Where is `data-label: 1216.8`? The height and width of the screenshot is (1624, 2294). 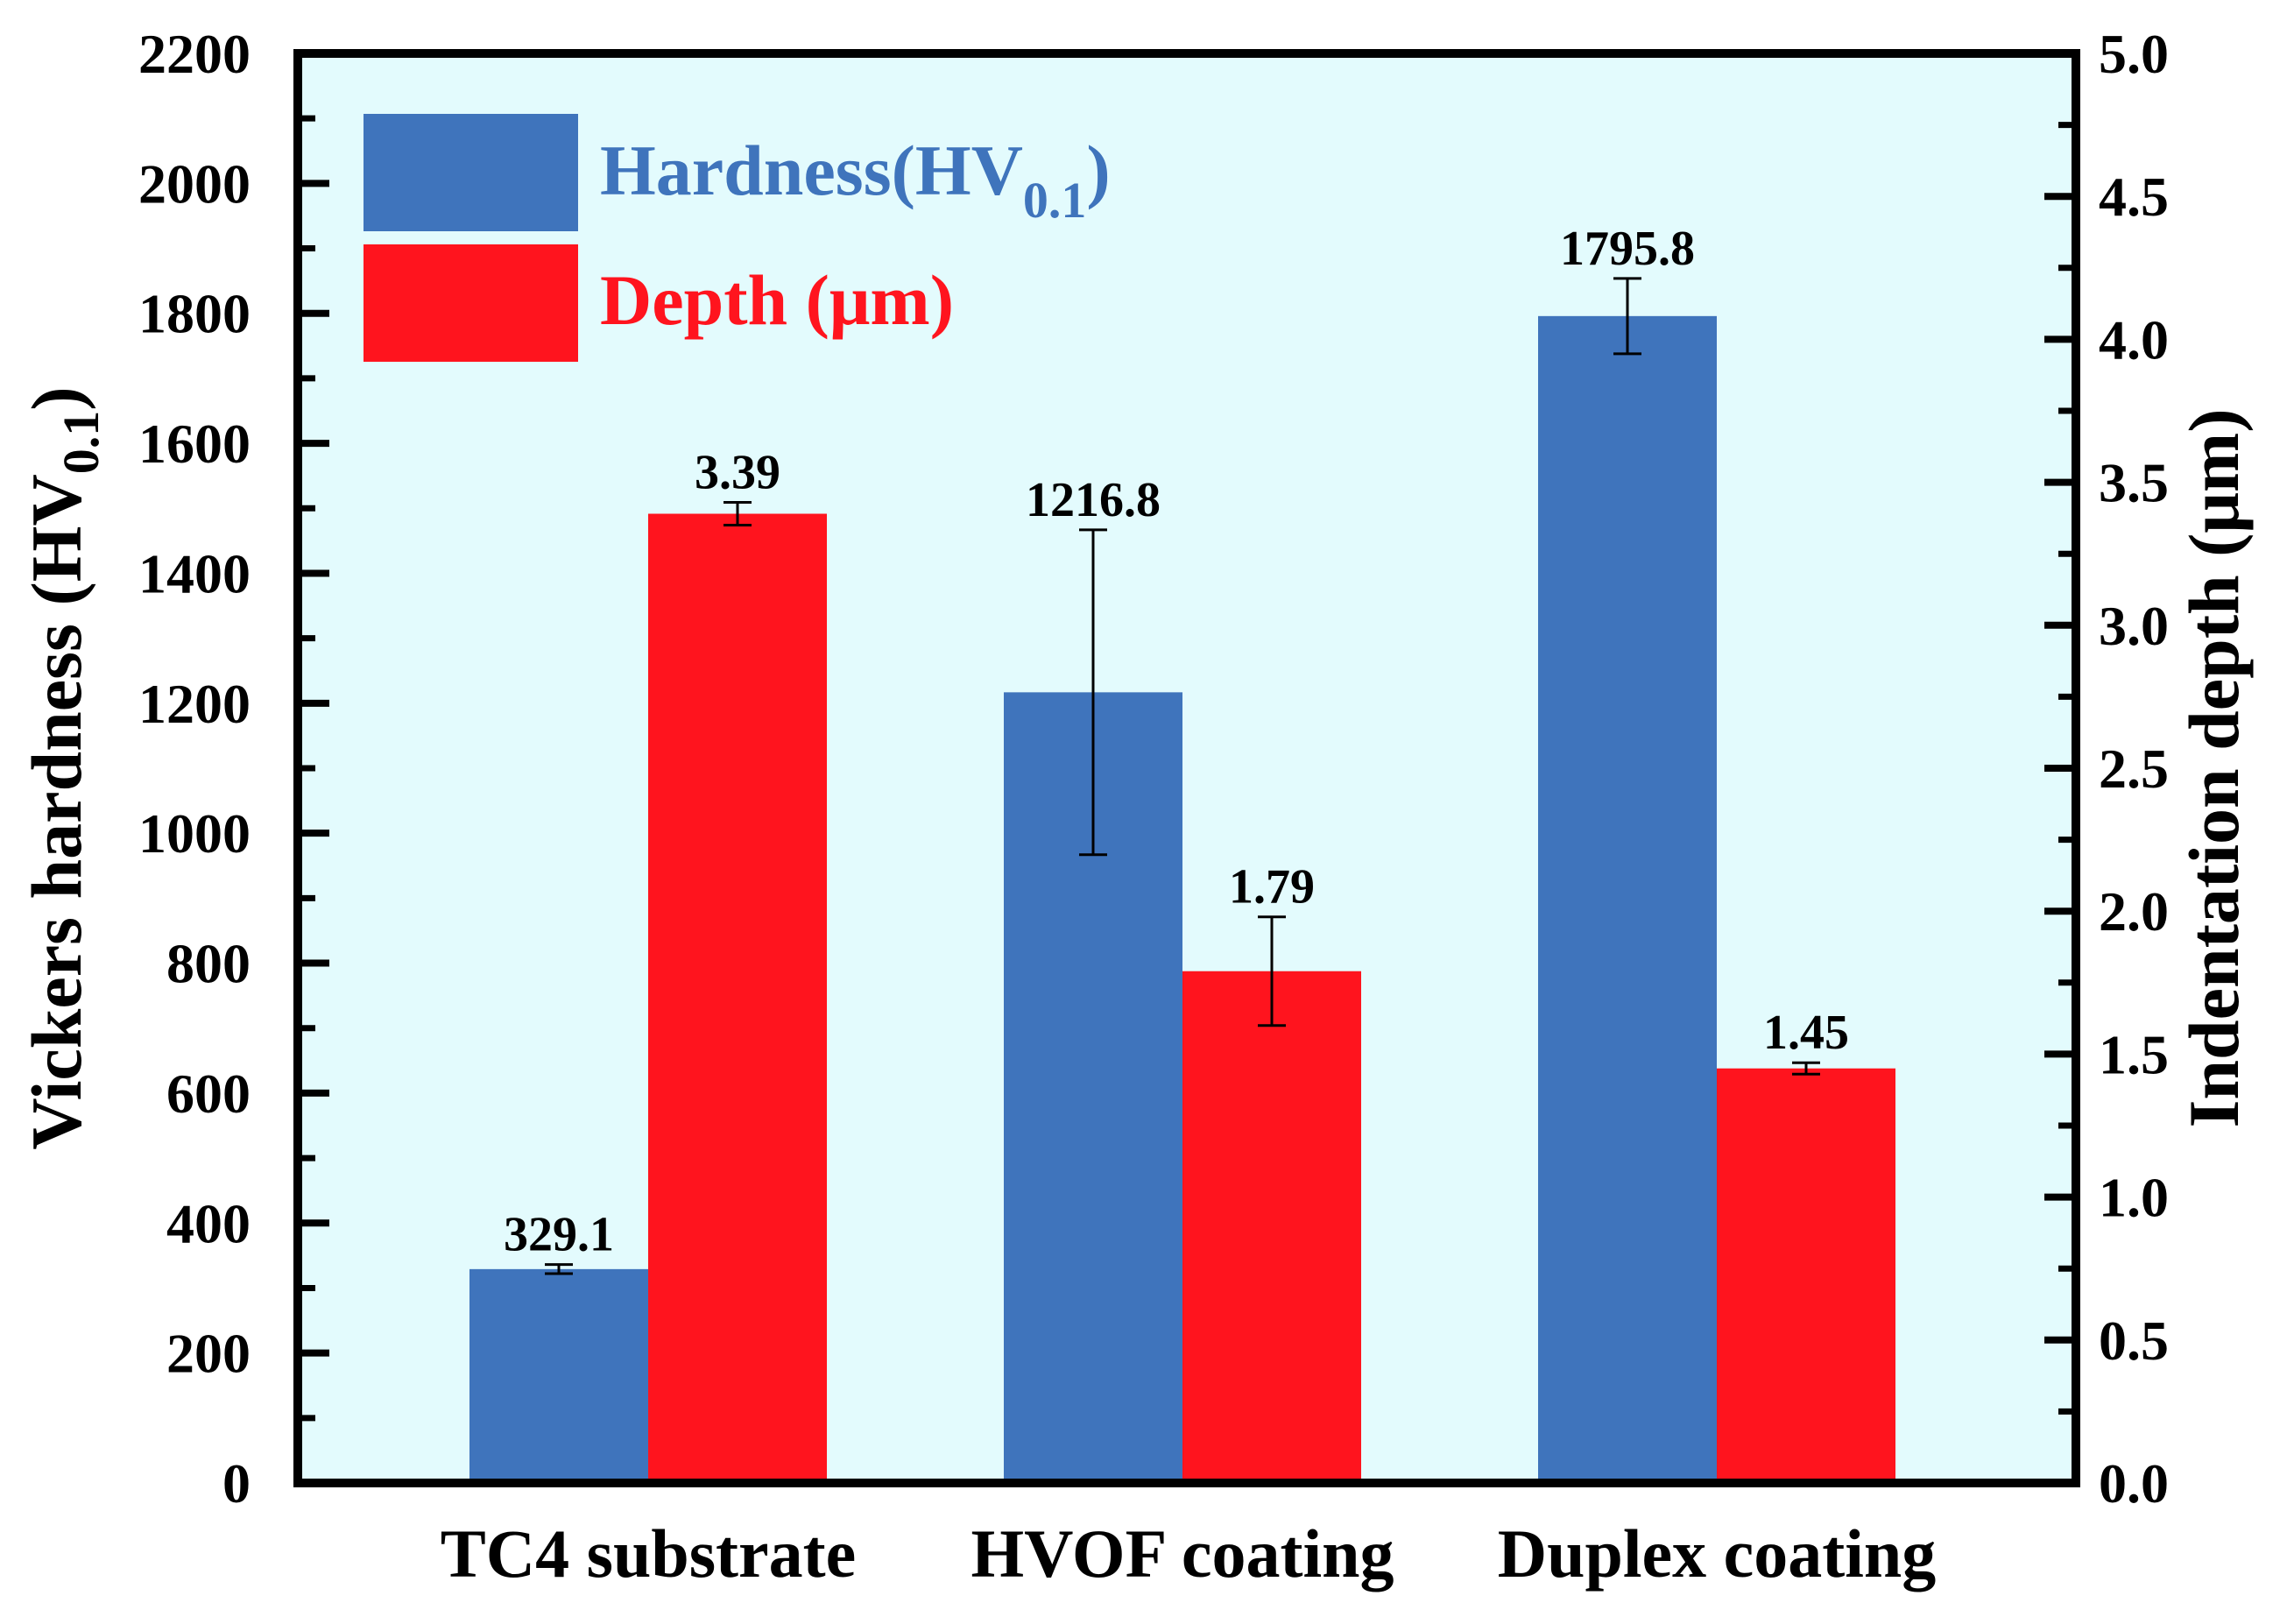 data-label: 1216.8 is located at coordinates (1093, 500).